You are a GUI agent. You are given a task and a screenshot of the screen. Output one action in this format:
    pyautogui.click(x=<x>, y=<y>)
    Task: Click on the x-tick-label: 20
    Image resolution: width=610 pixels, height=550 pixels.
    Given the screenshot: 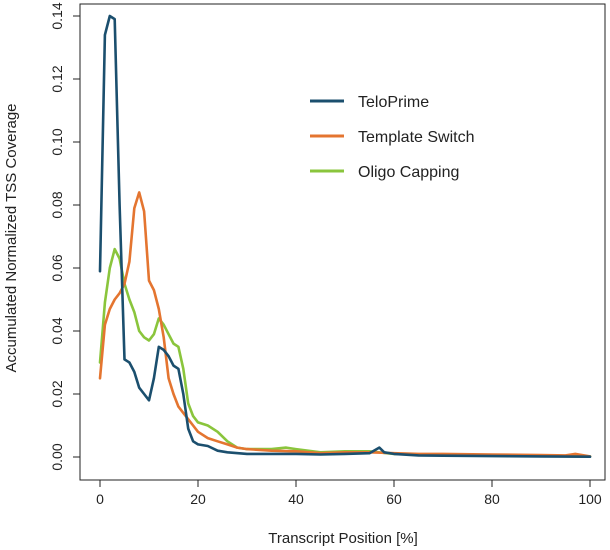 What is the action you would take?
    pyautogui.click(x=198, y=499)
    